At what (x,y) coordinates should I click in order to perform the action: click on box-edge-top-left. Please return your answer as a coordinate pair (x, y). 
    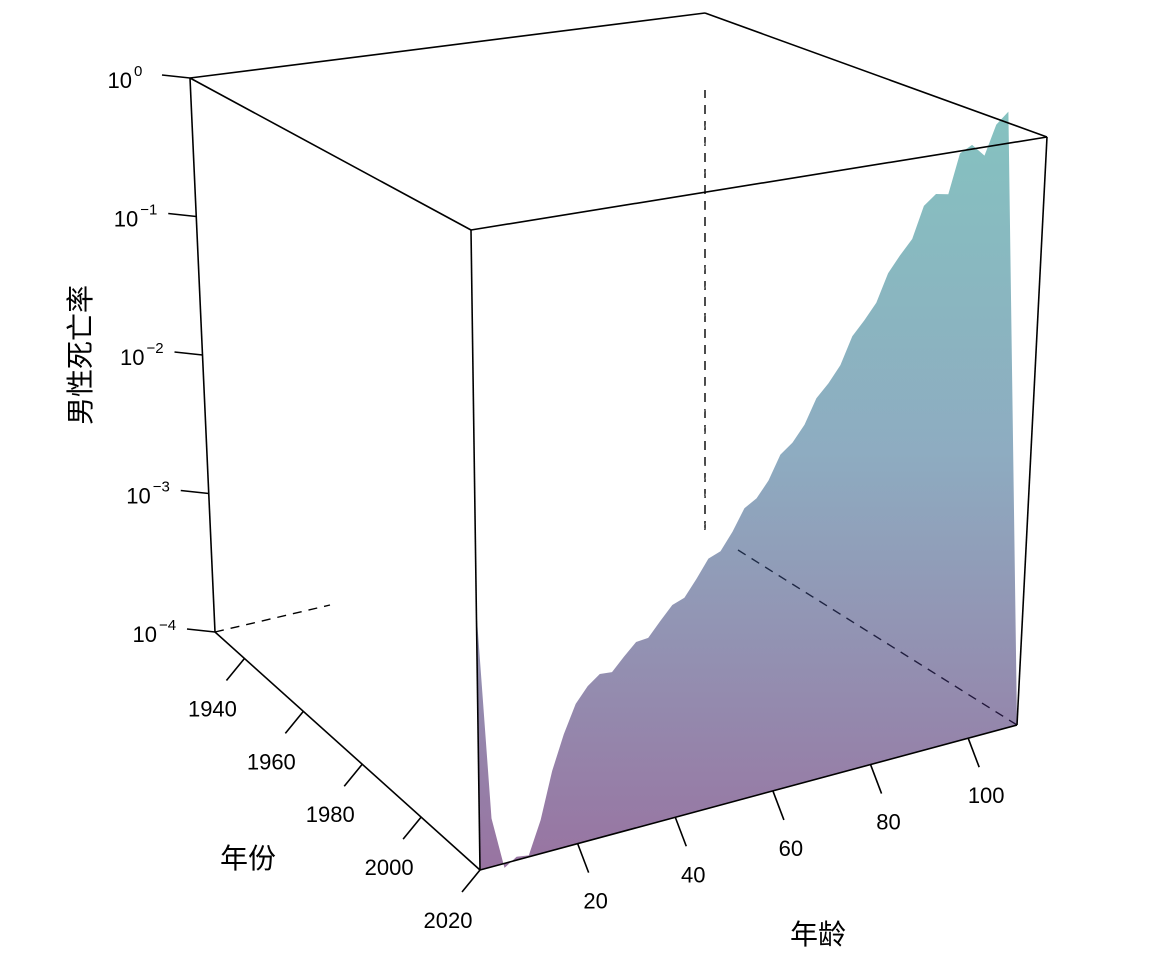
    Looking at the image, I should click on (447, 45).